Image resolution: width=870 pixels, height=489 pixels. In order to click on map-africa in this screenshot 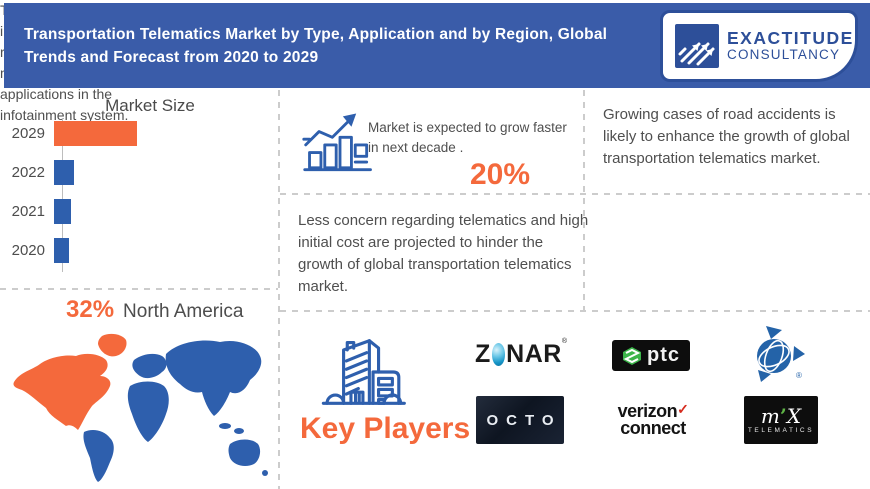, I will do `click(148, 411)`.